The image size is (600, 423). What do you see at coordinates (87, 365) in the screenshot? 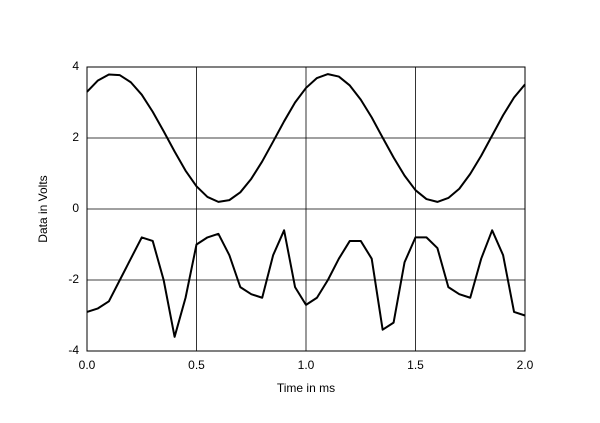
I see `x-tick-label: 0.0` at bounding box center [87, 365].